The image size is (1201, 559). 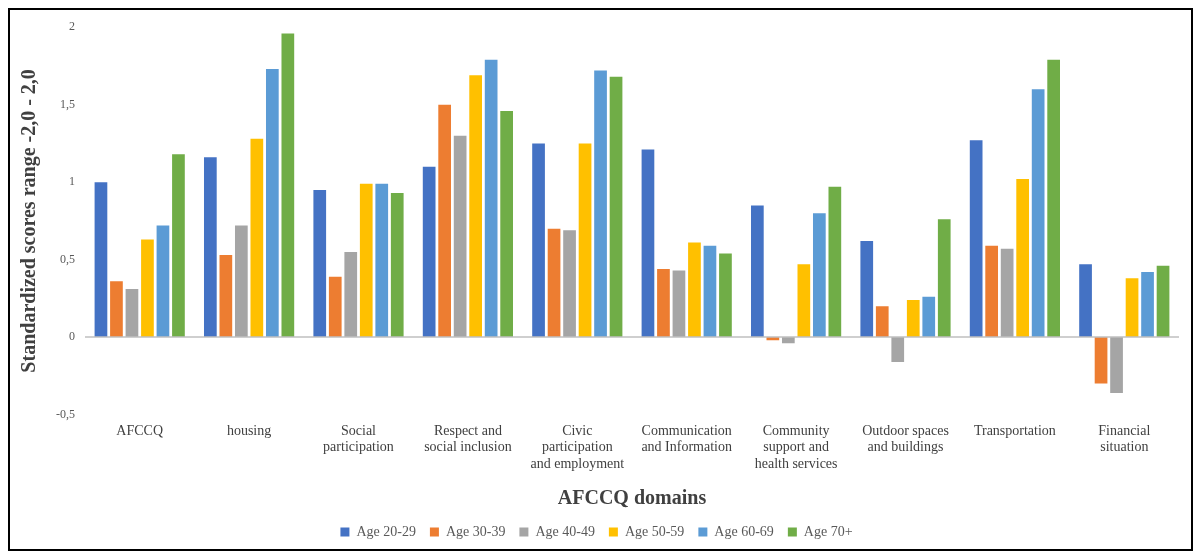 What do you see at coordinates (577, 447) in the screenshot?
I see `x-tick-label: Civic participation and employment` at bounding box center [577, 447].